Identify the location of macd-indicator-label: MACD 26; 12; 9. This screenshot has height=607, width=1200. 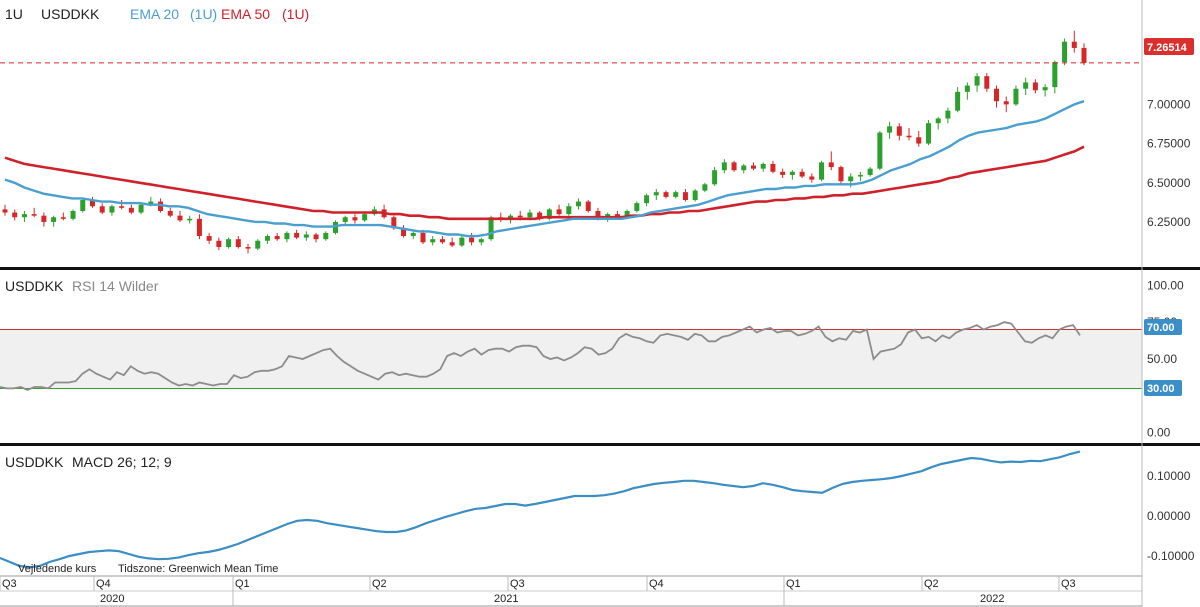
(122, 462).